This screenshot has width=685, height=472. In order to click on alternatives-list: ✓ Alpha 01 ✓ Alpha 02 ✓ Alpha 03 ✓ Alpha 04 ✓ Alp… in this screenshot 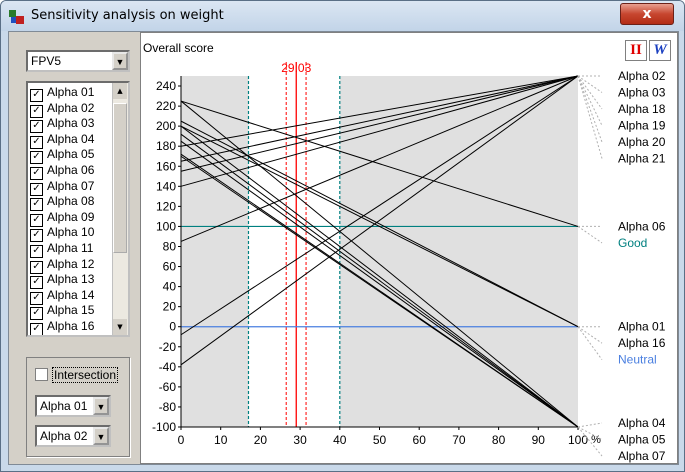, I will do `click(78, 209)`.